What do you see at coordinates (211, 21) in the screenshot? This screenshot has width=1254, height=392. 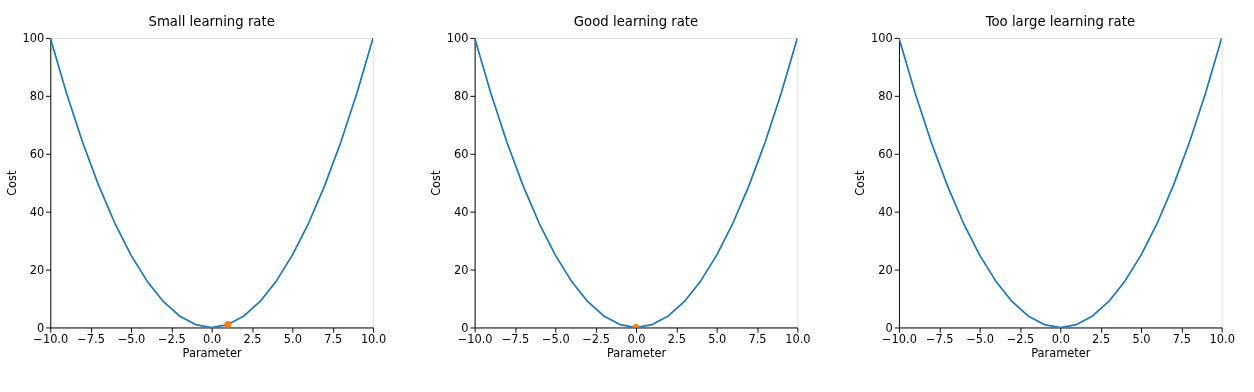 I see `chart-title: Small learning rate` at bounding box center [211, 21].